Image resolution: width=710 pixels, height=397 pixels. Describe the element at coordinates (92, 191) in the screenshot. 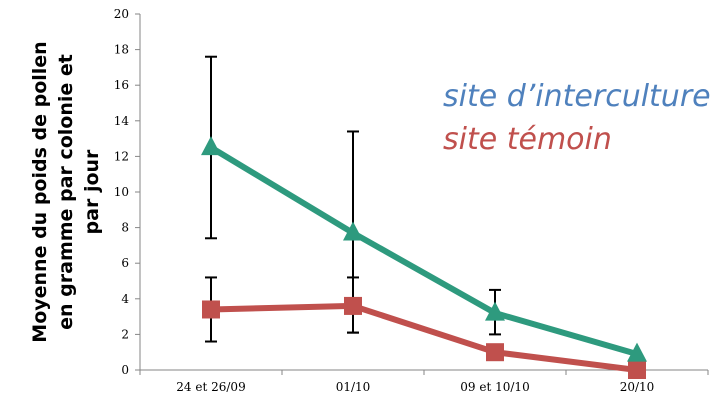

I see `y-axis-label-line-3: par jour` at that location.